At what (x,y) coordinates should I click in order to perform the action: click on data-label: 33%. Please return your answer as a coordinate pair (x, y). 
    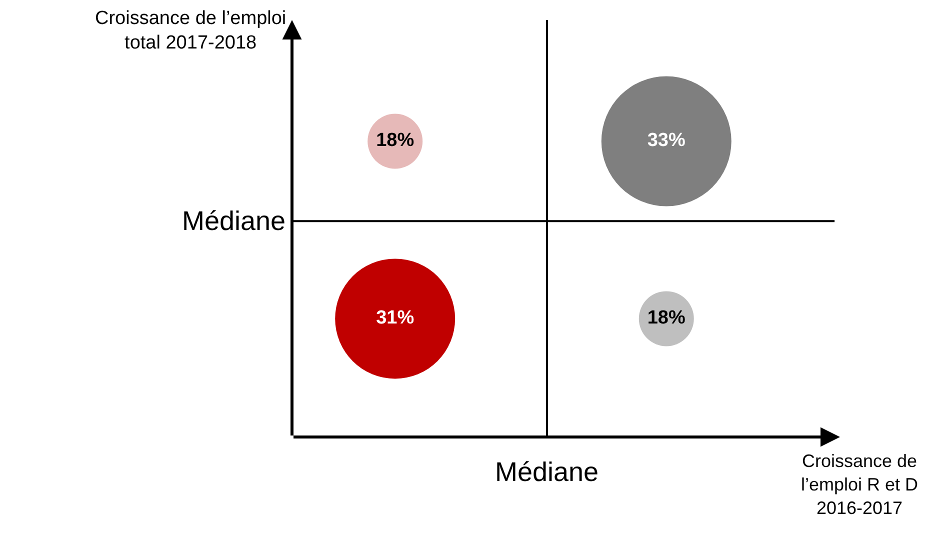
    Looking at the image, I should click on (666, 141).